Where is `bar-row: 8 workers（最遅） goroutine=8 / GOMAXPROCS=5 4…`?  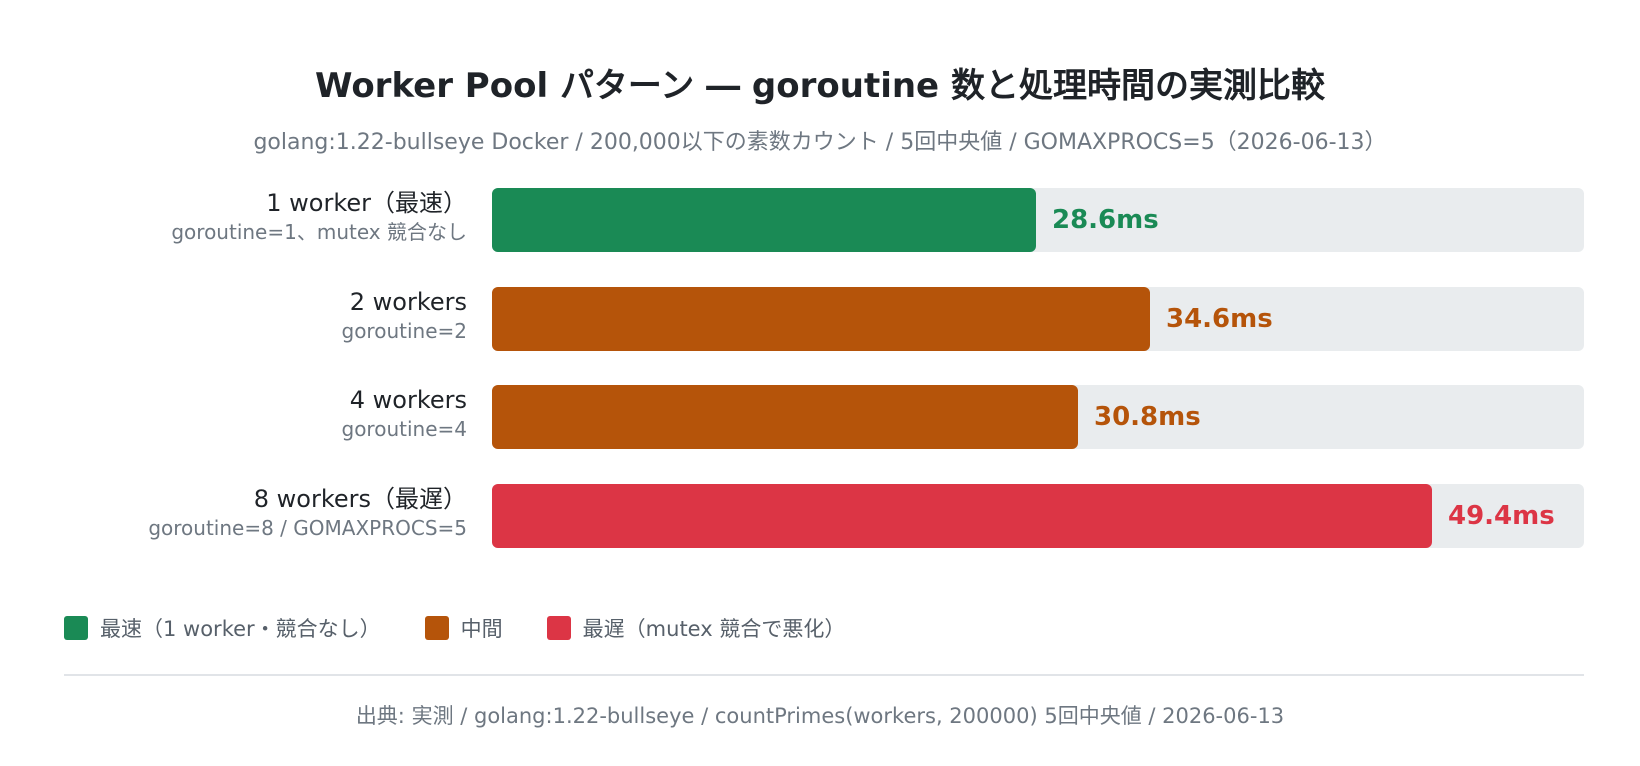
bar-row: 8 workers（最遅） goroutine=8 / GOMAXPROCS=5 4… is located at coordinates (820, 516).